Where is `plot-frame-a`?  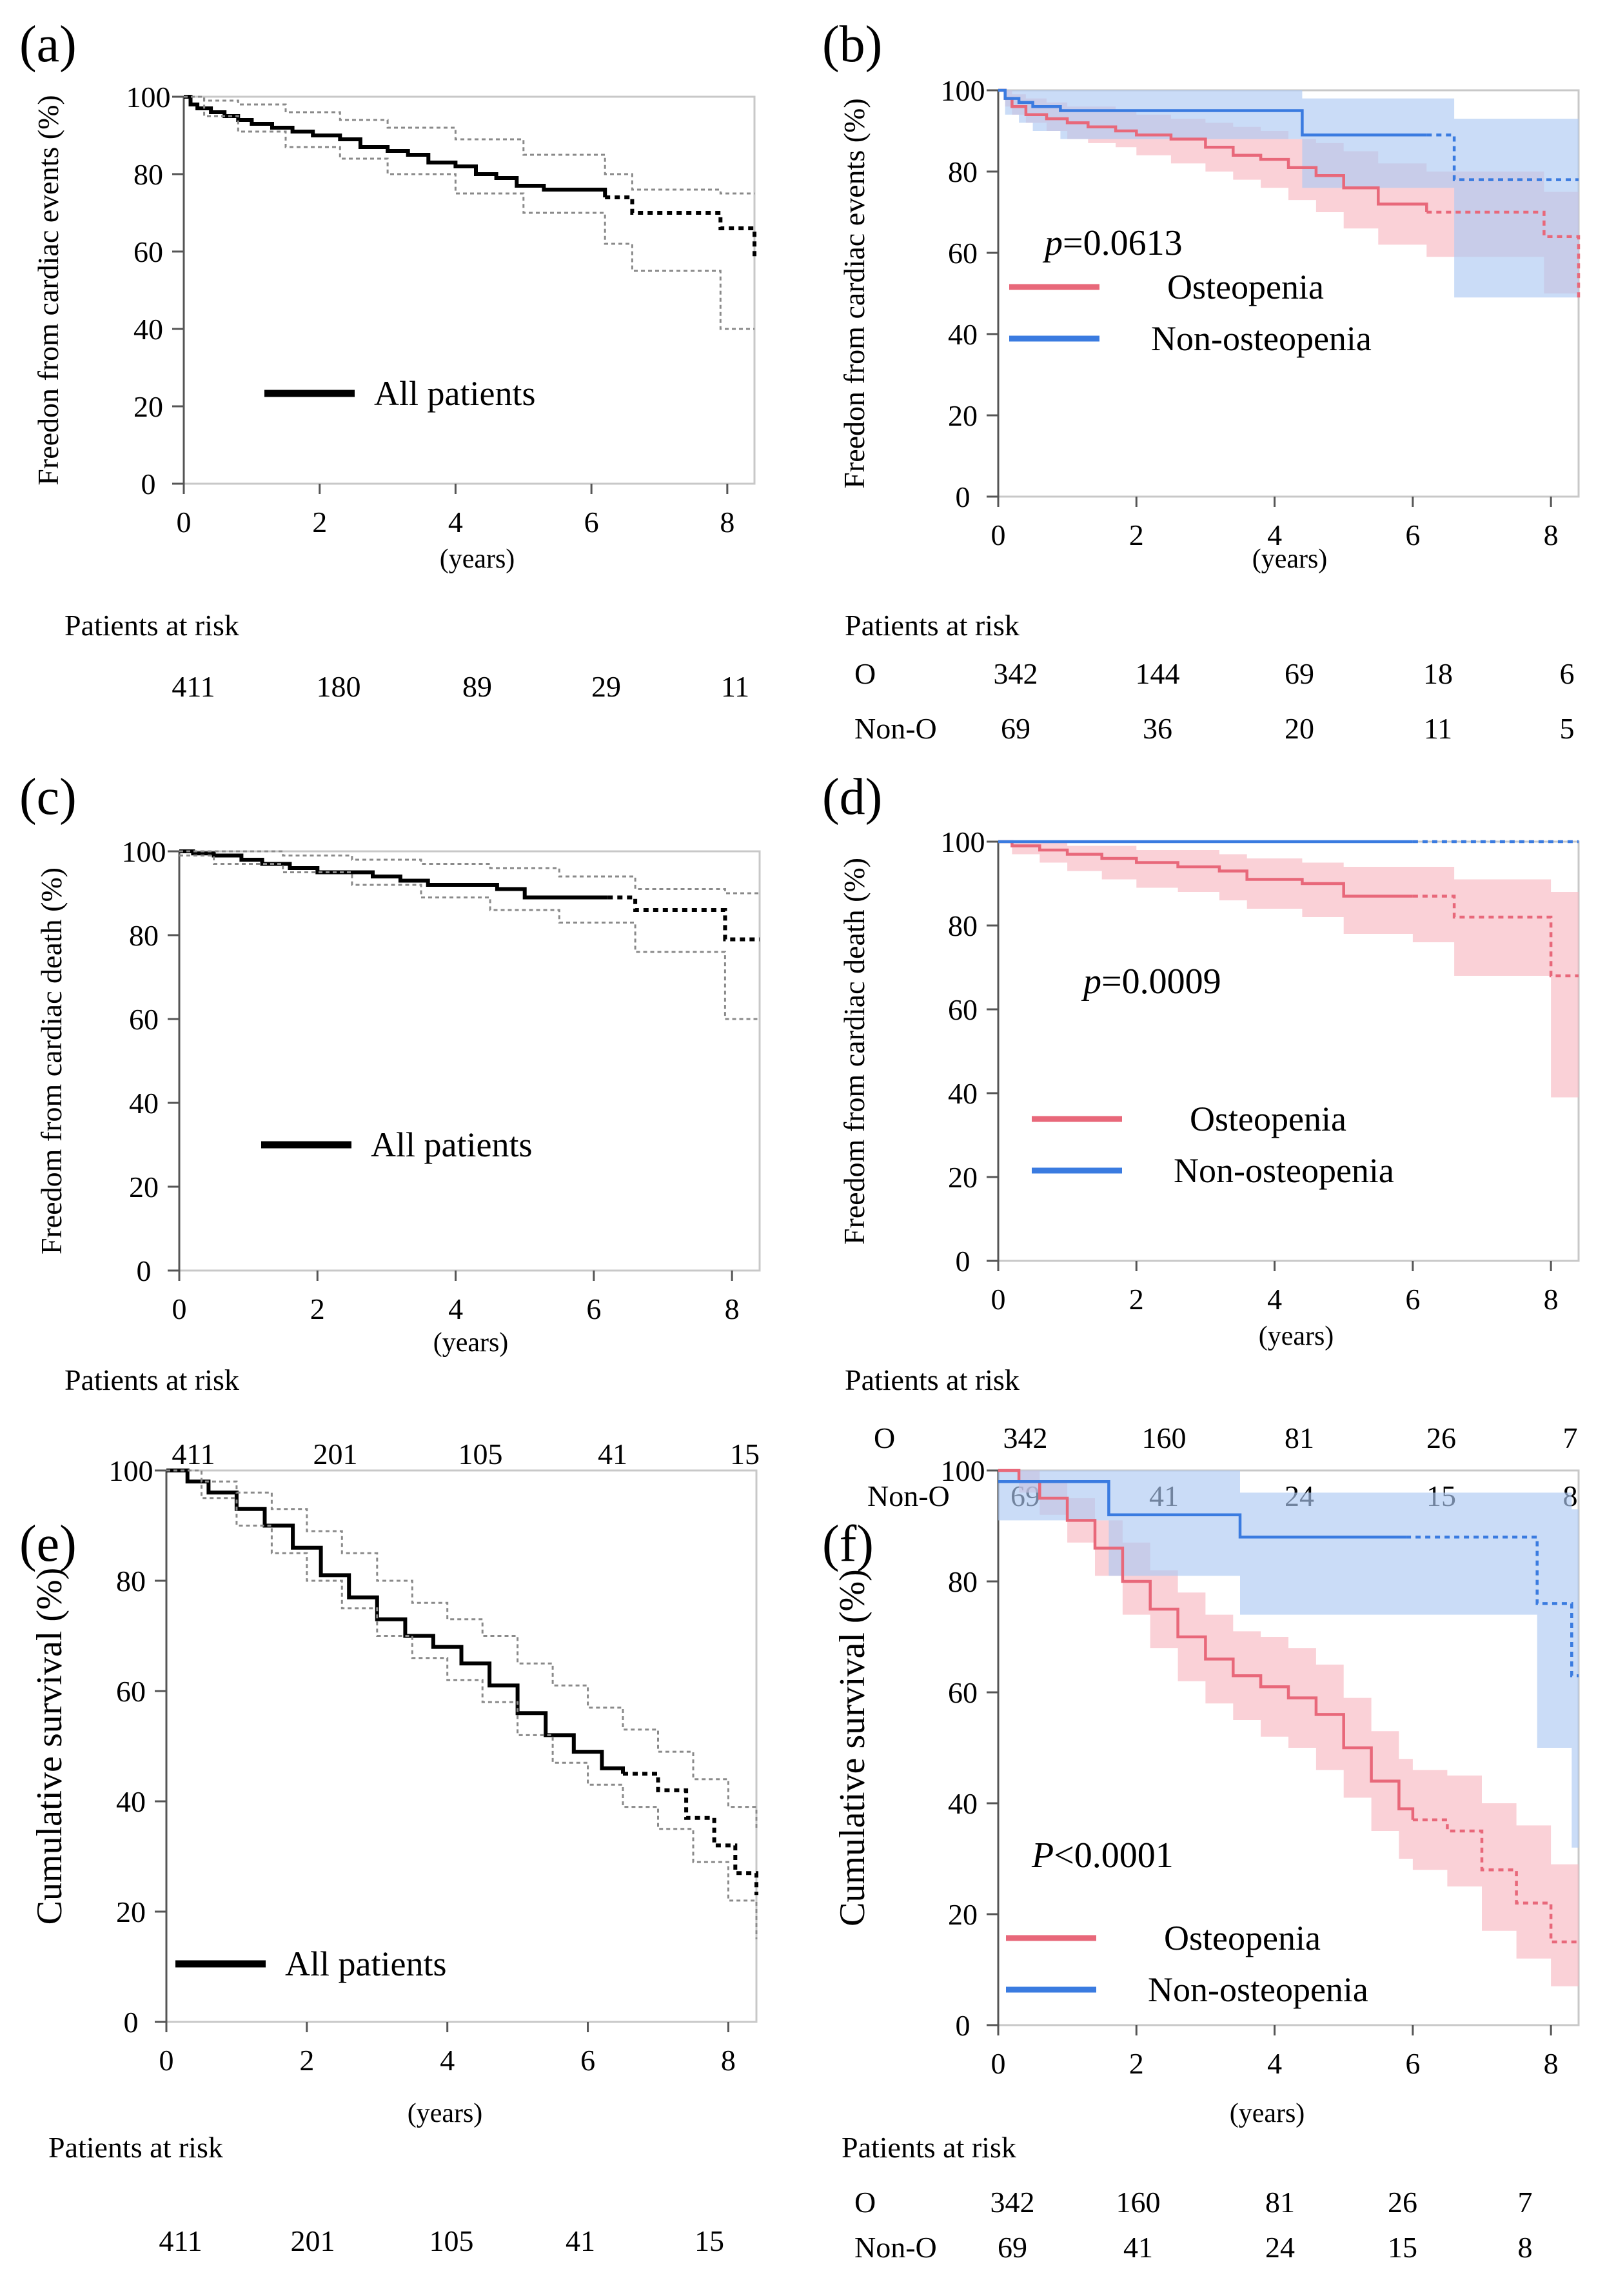 plot-frame-a is located at coordinates (469, 290).